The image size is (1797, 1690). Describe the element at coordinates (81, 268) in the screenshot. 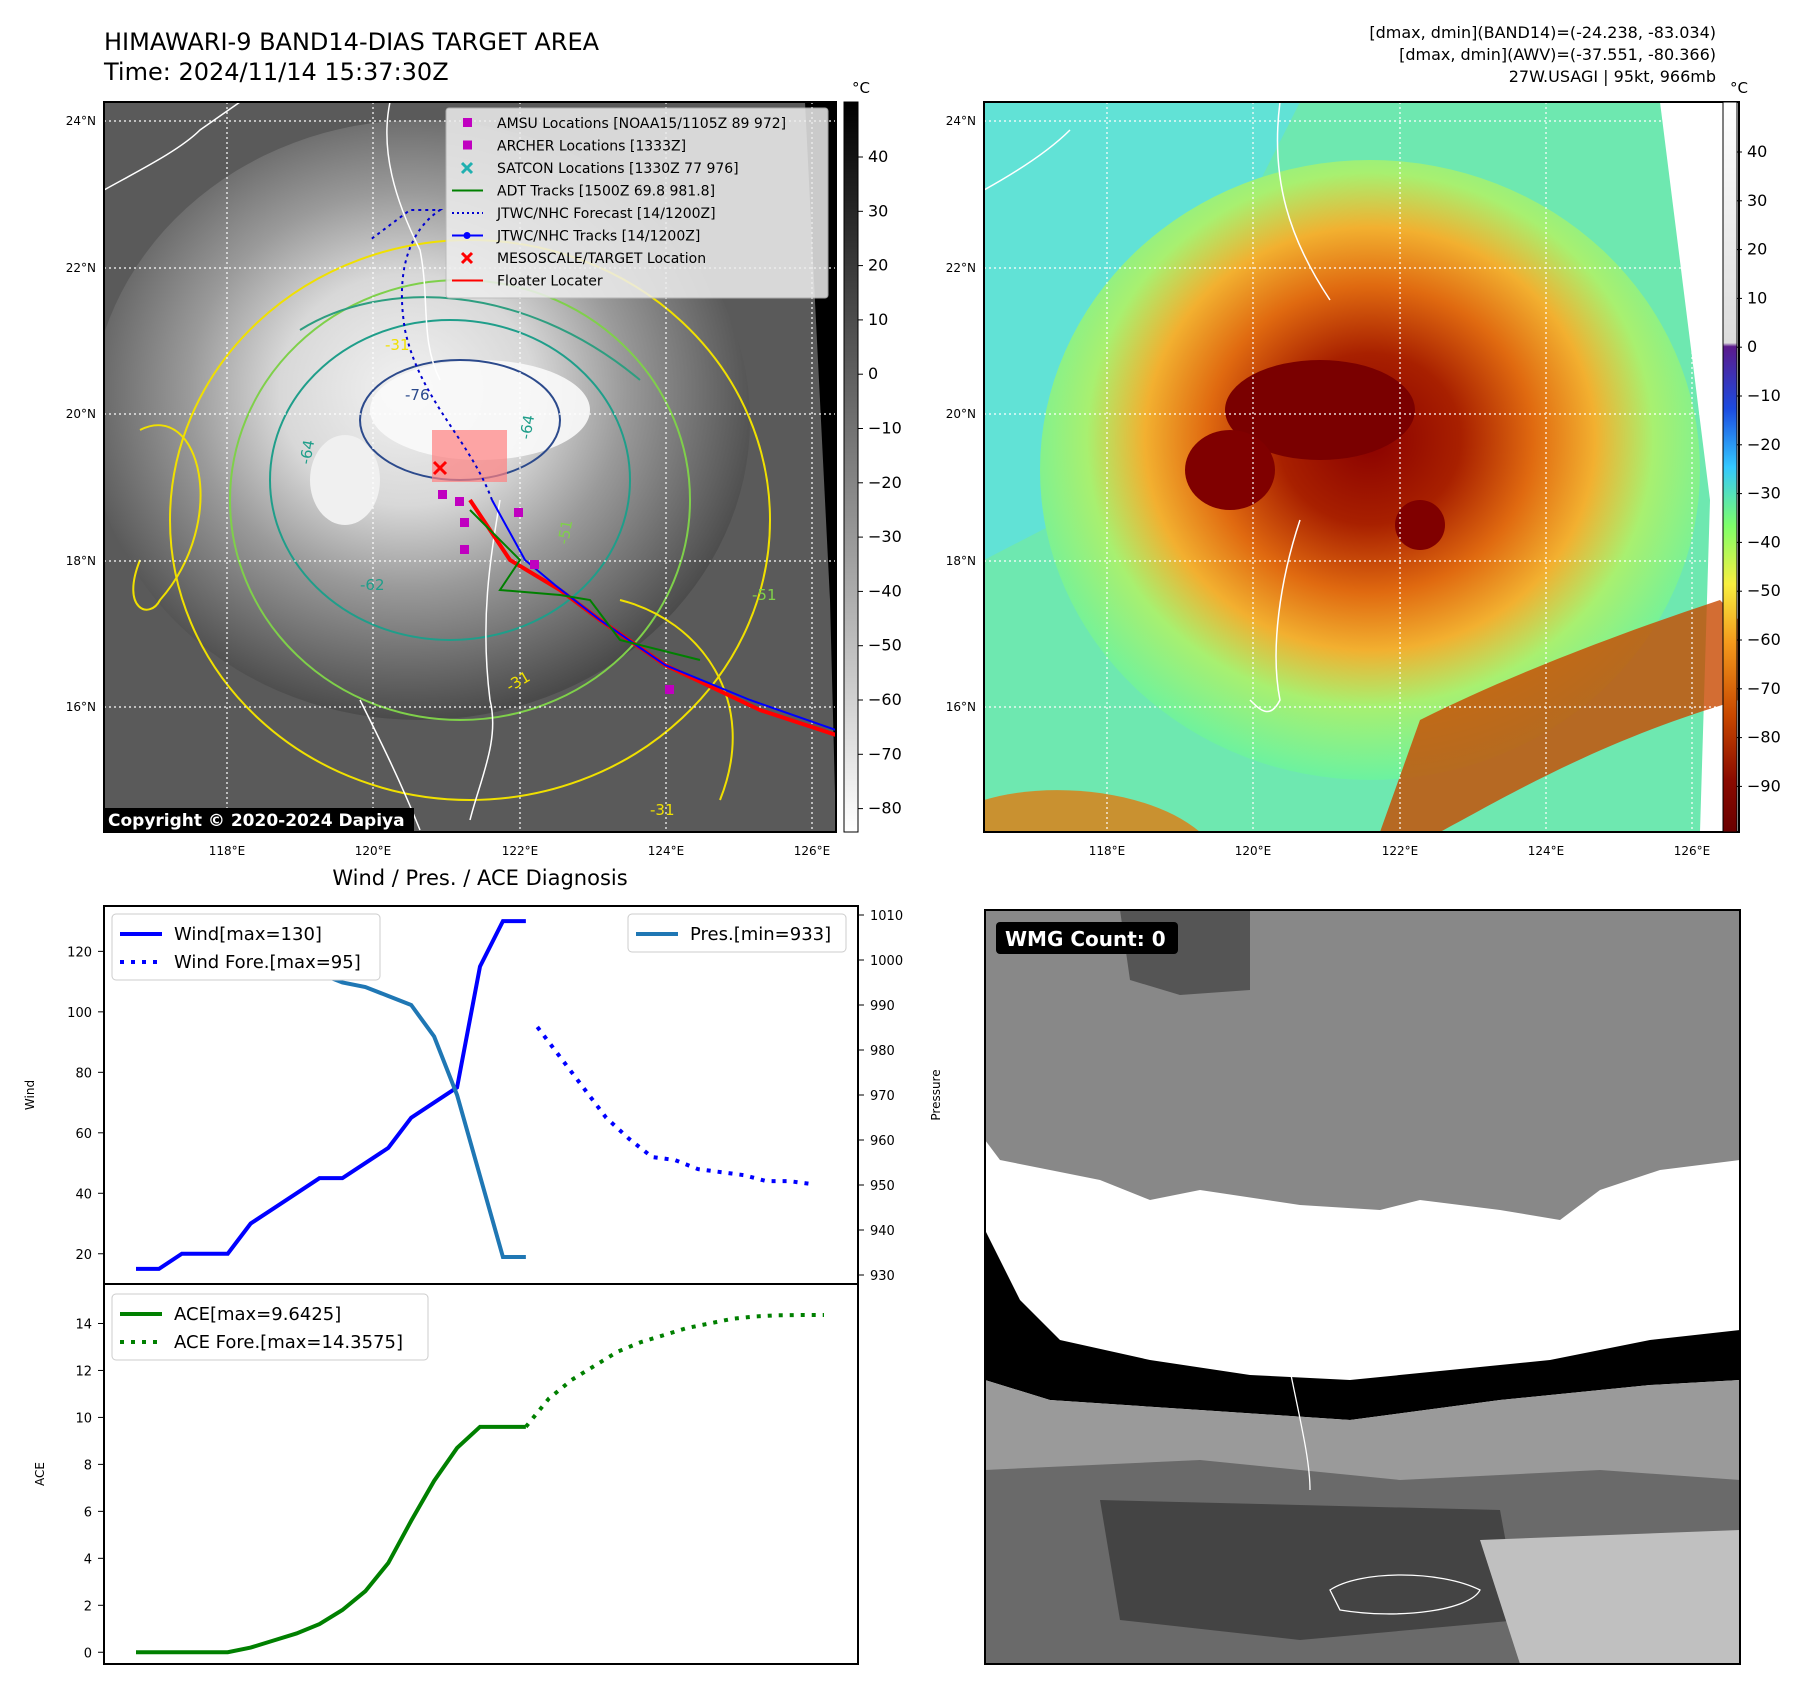

I see `lat-label: 22°N` at that location.